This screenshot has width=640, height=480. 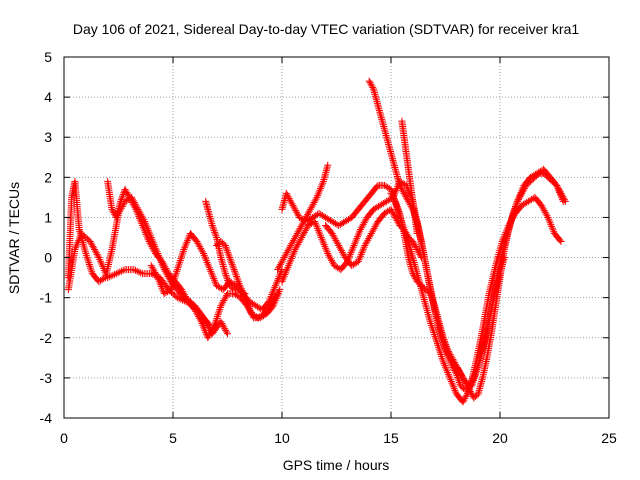 I want to click on y-tick-label: -1, so click(x=46, y=298).